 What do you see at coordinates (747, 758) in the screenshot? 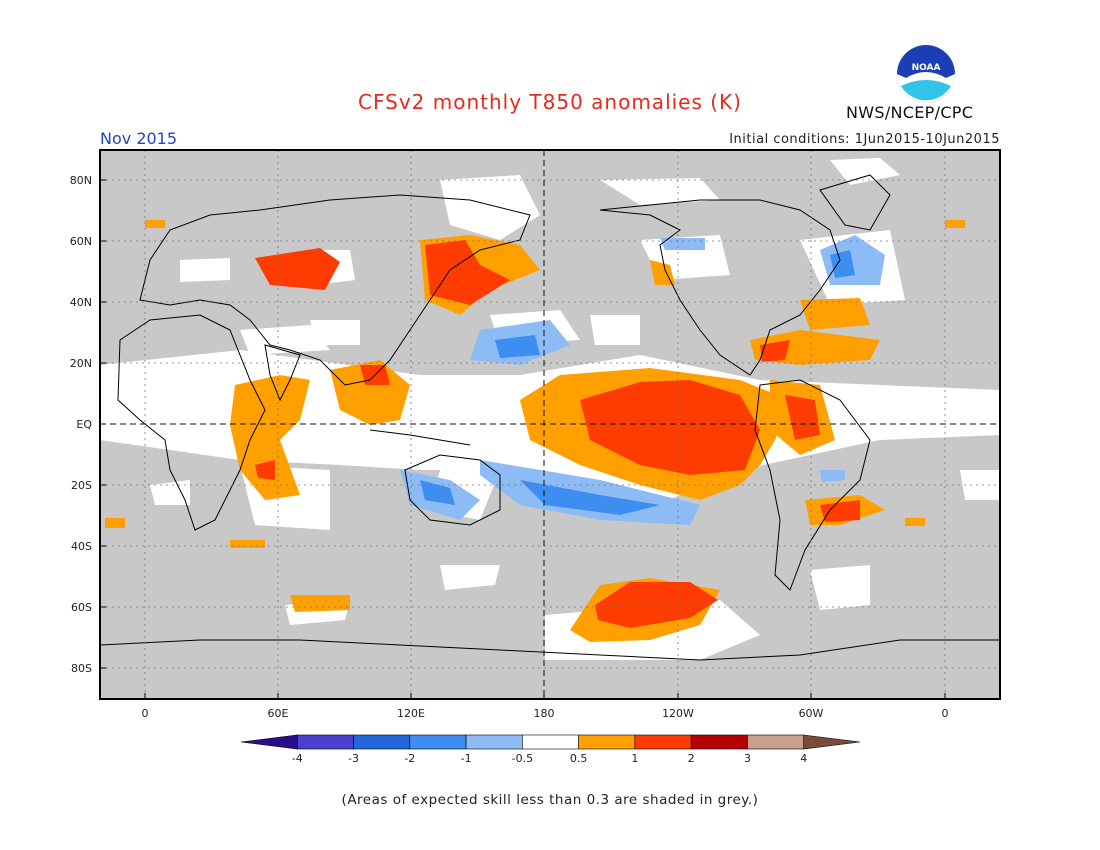
I see `legend-tick-label: 3` at bounding box center [747, 758].